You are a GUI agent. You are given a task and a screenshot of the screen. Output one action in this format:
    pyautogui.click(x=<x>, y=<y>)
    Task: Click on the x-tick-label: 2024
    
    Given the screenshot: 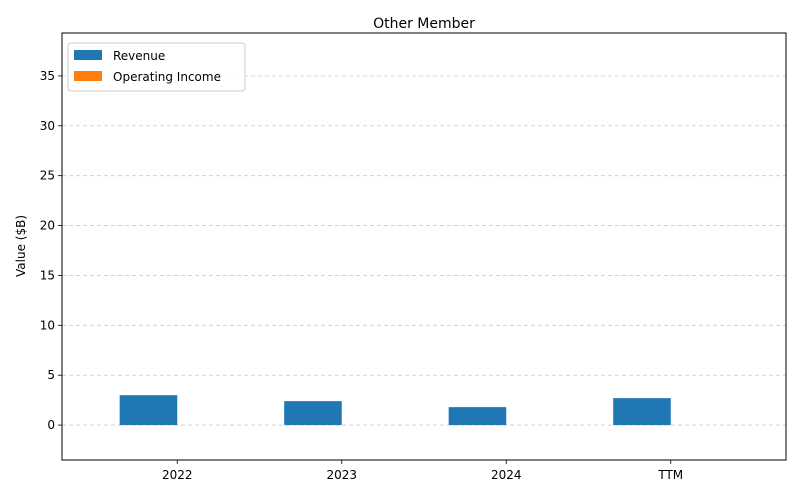 What is the action you would take?
    pyautogui.click(x=506, y=475)
    